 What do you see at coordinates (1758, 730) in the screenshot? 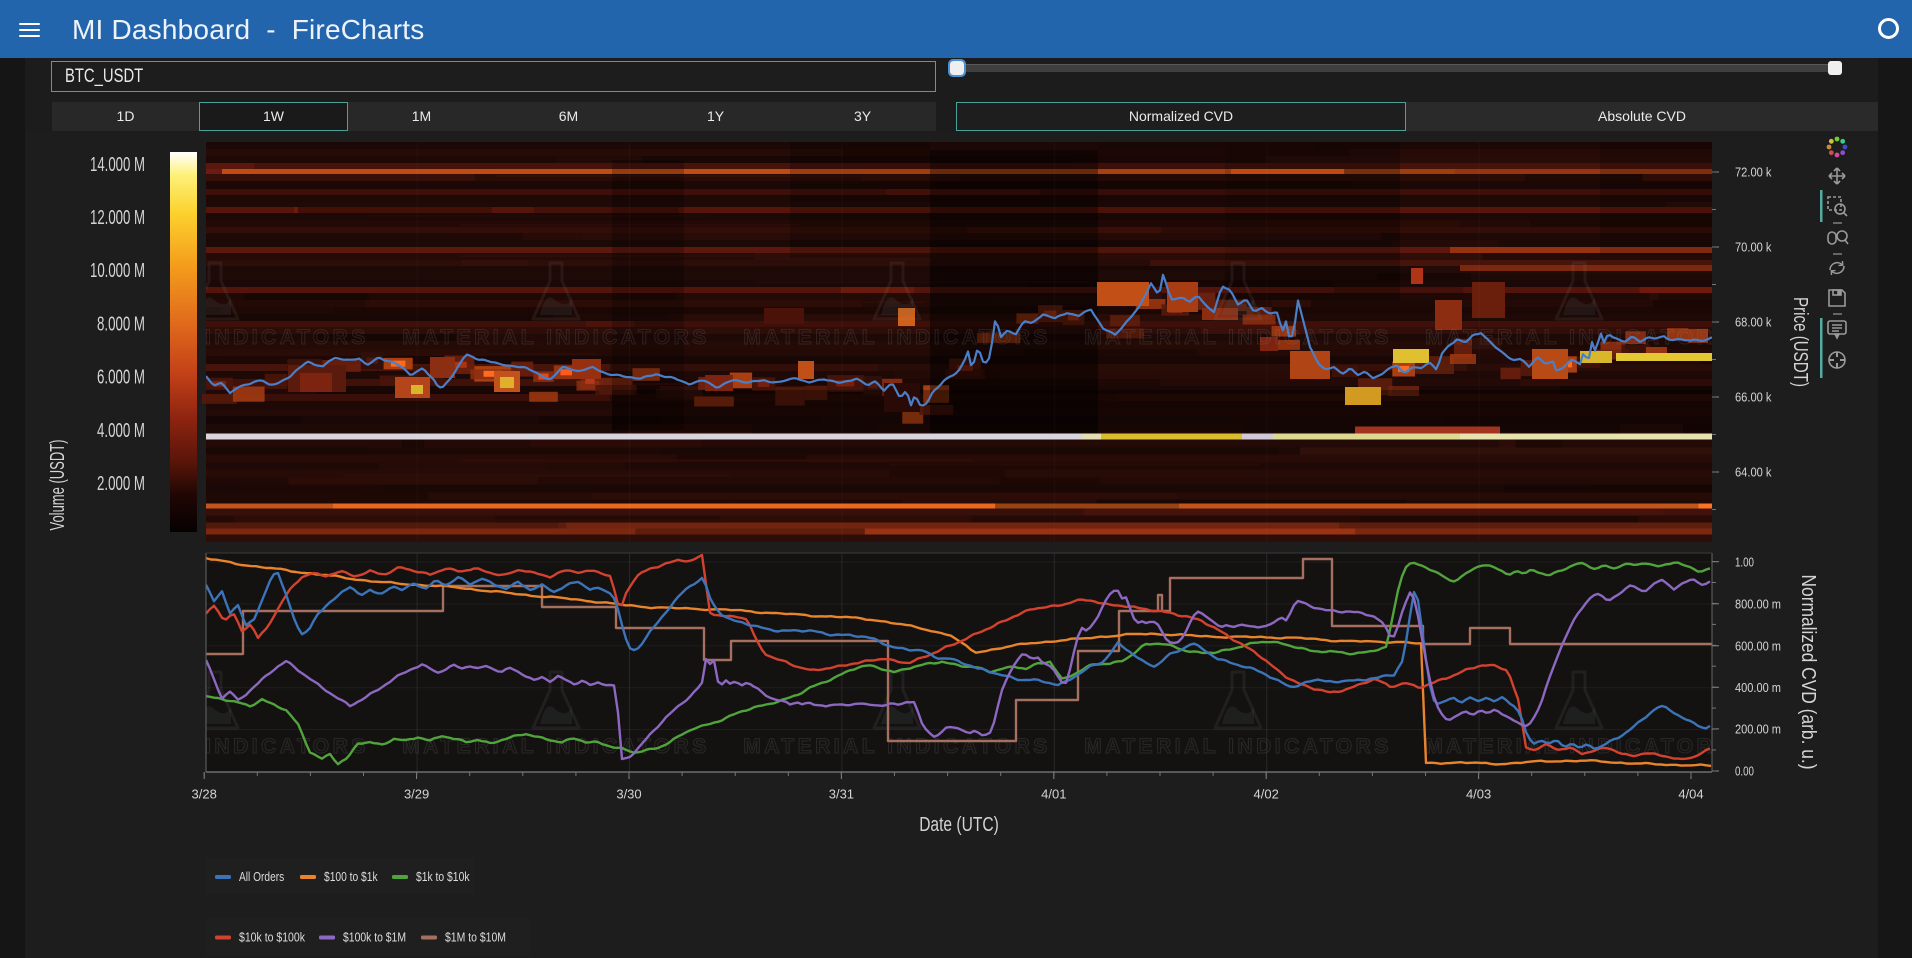
I see `svg-text: 200.00 m` at bounding box center [1758, 730].